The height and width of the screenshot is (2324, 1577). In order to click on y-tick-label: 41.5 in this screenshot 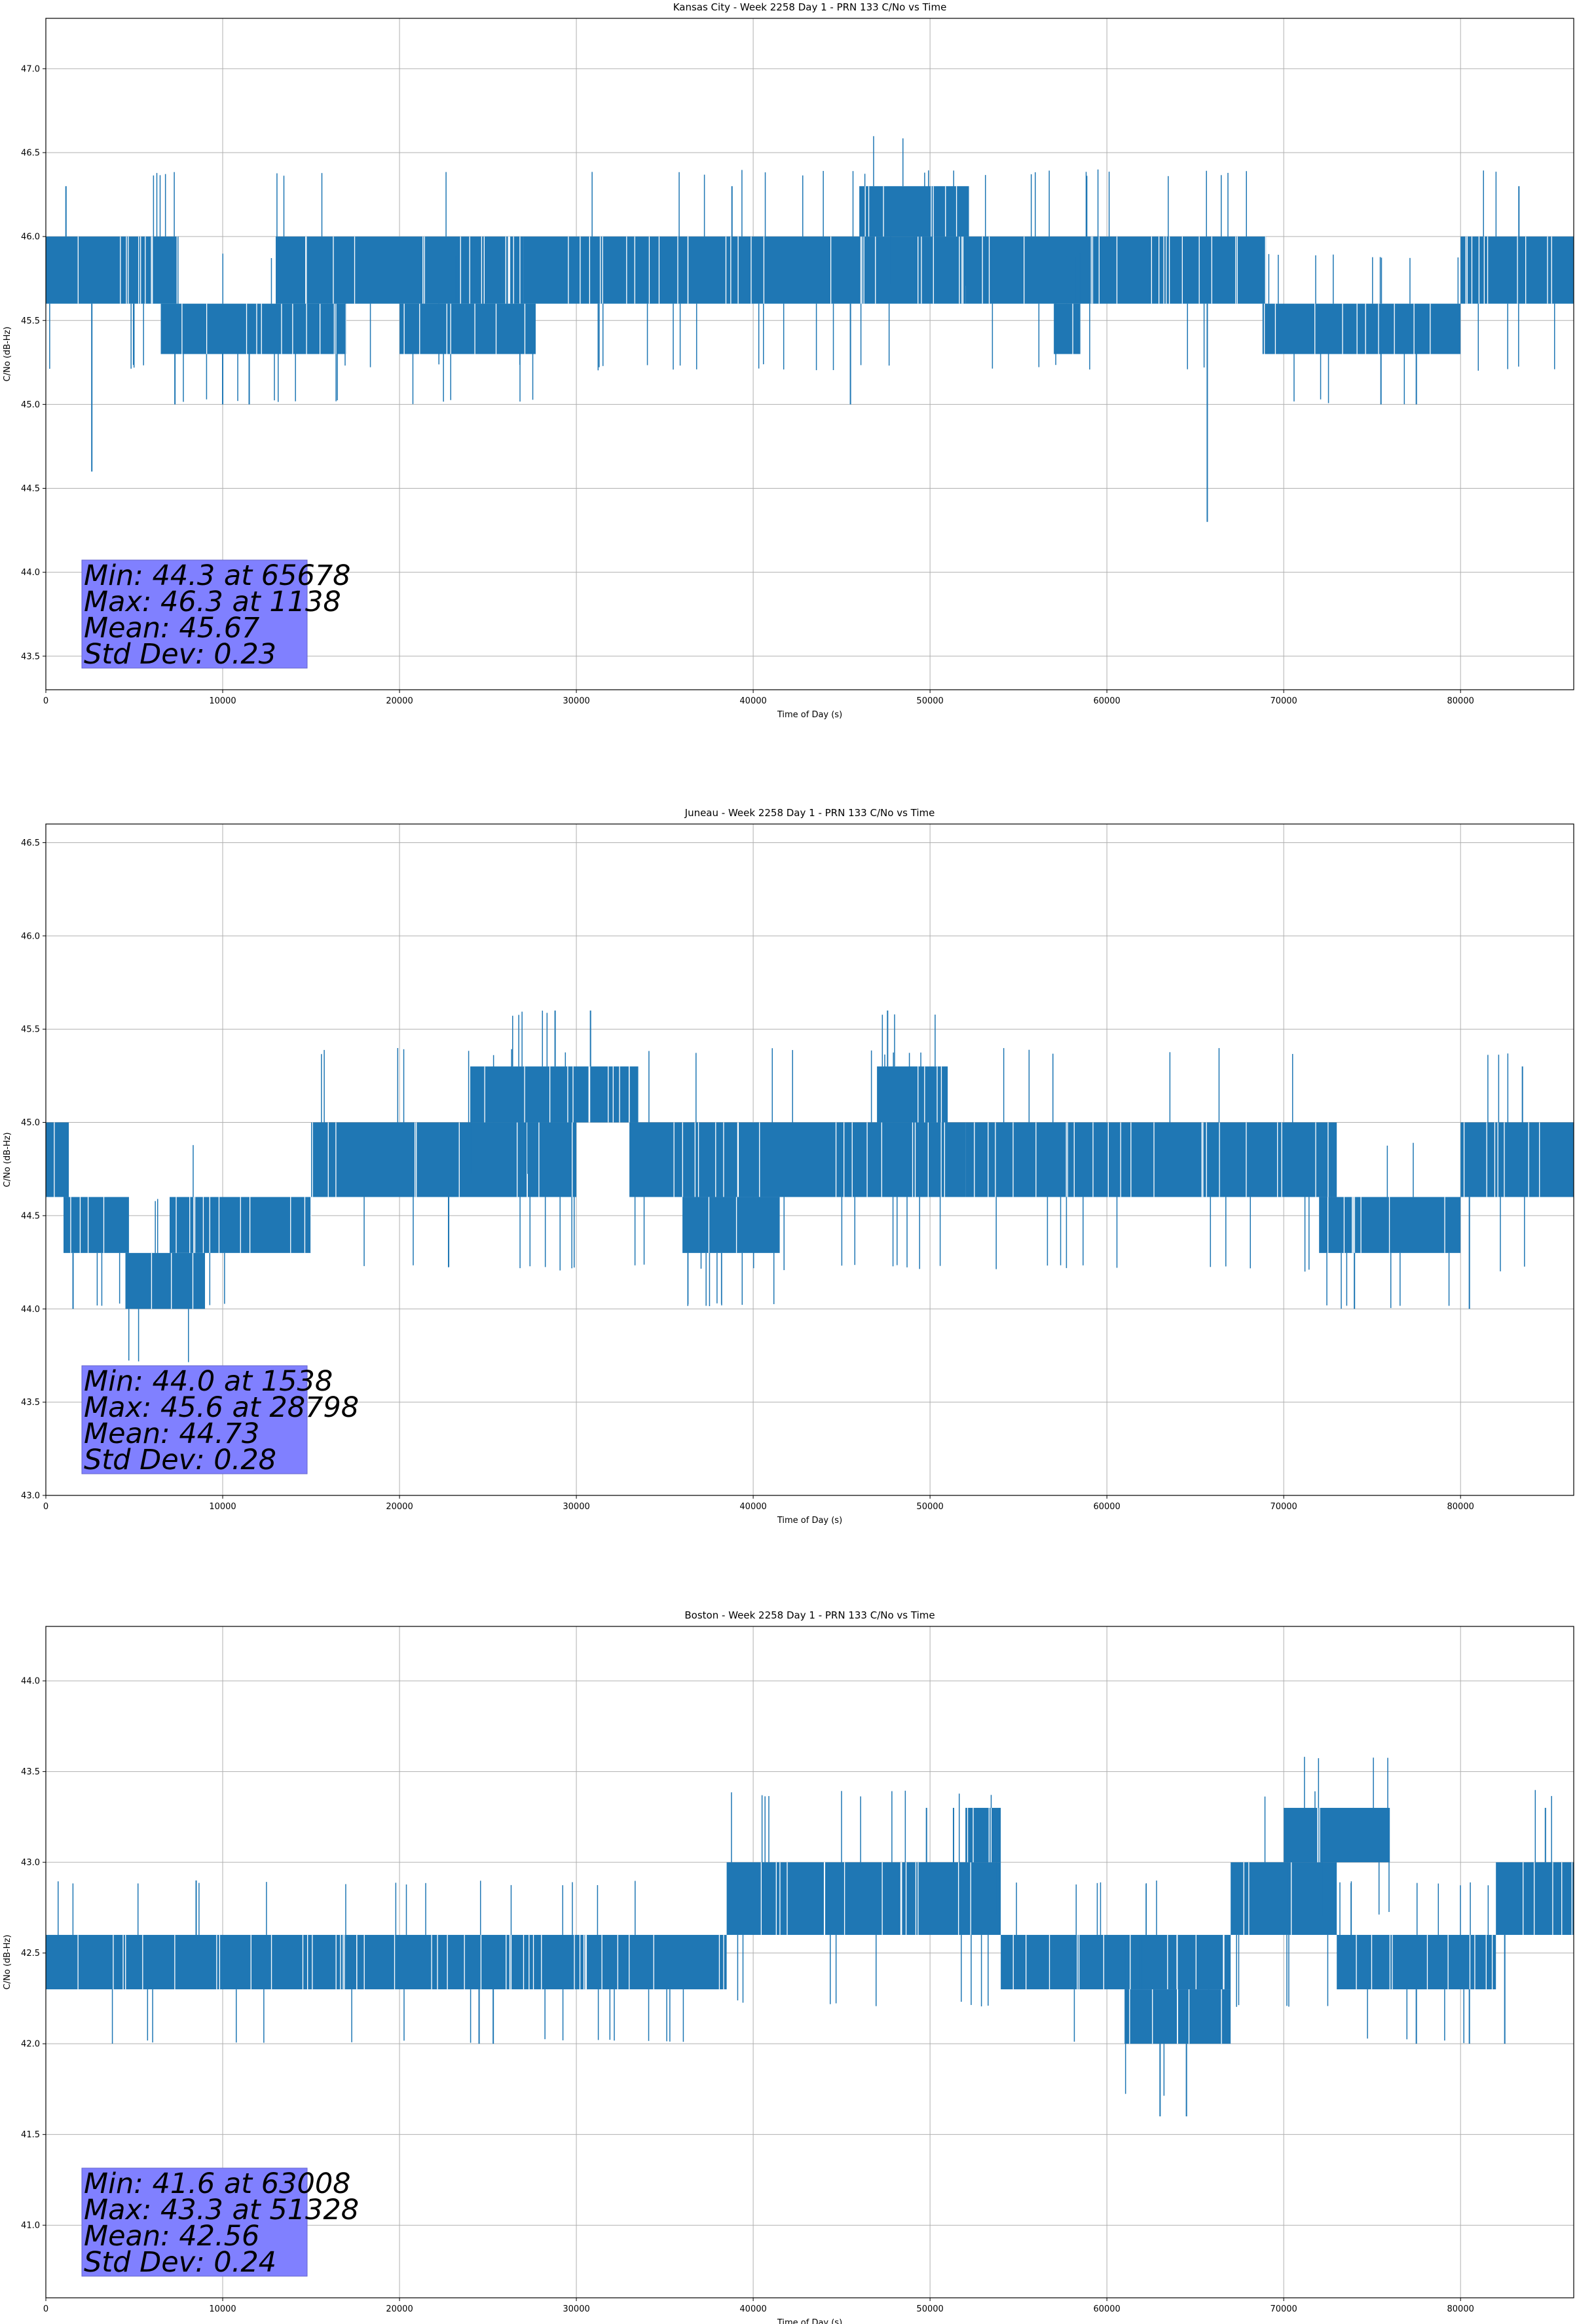, I will do `click(30, 2135)`.